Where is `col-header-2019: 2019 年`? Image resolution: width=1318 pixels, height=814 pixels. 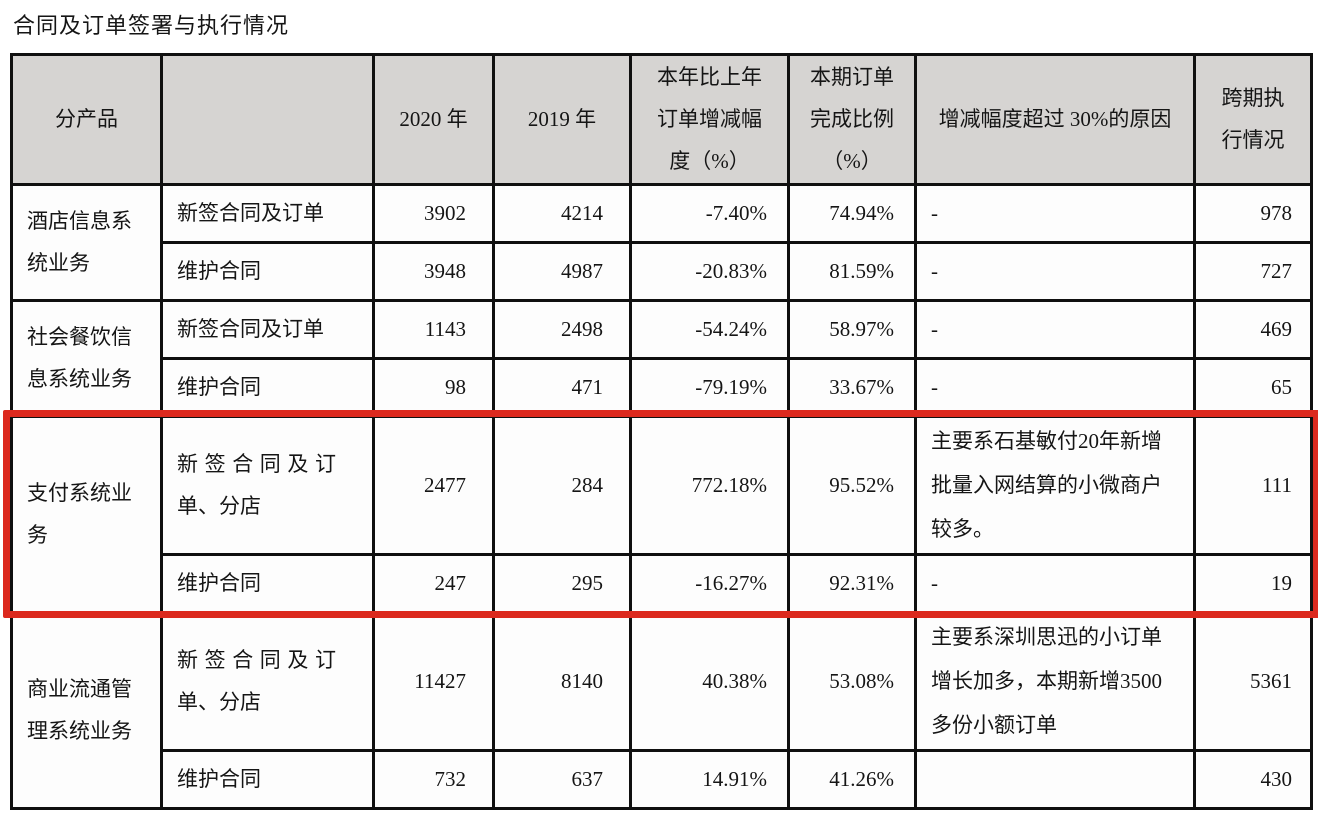 col-header-2019: 2019 年 is located at coordinates (562, 119).